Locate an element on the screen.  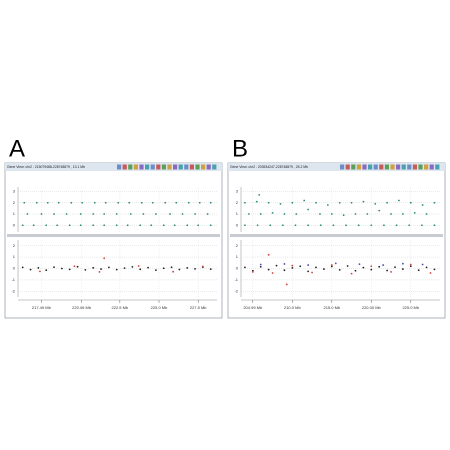
panel-label: A is located at coordinates (17, 148).